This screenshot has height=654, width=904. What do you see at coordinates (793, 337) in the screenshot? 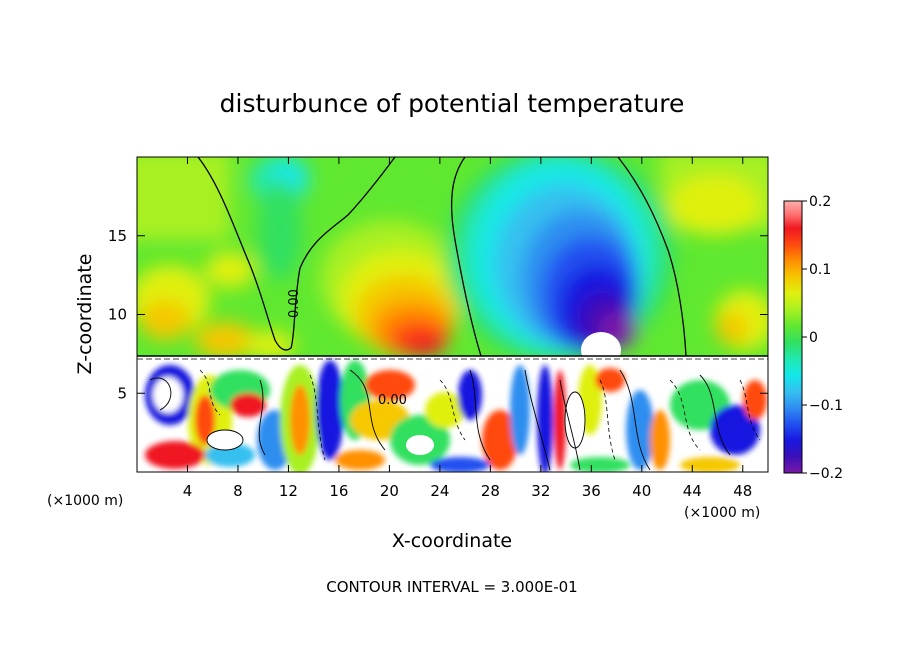
I see `colorbar-scale` at bounding box center [793, 337].